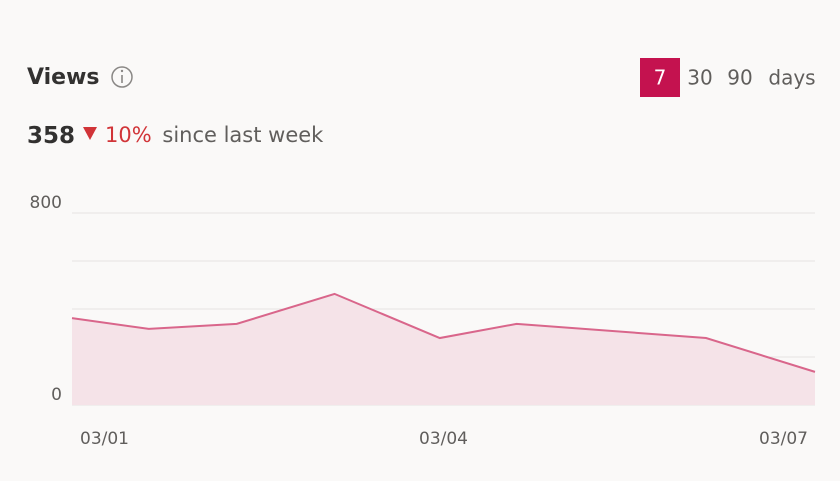  I want to click on info-icon, so click(122, 77).